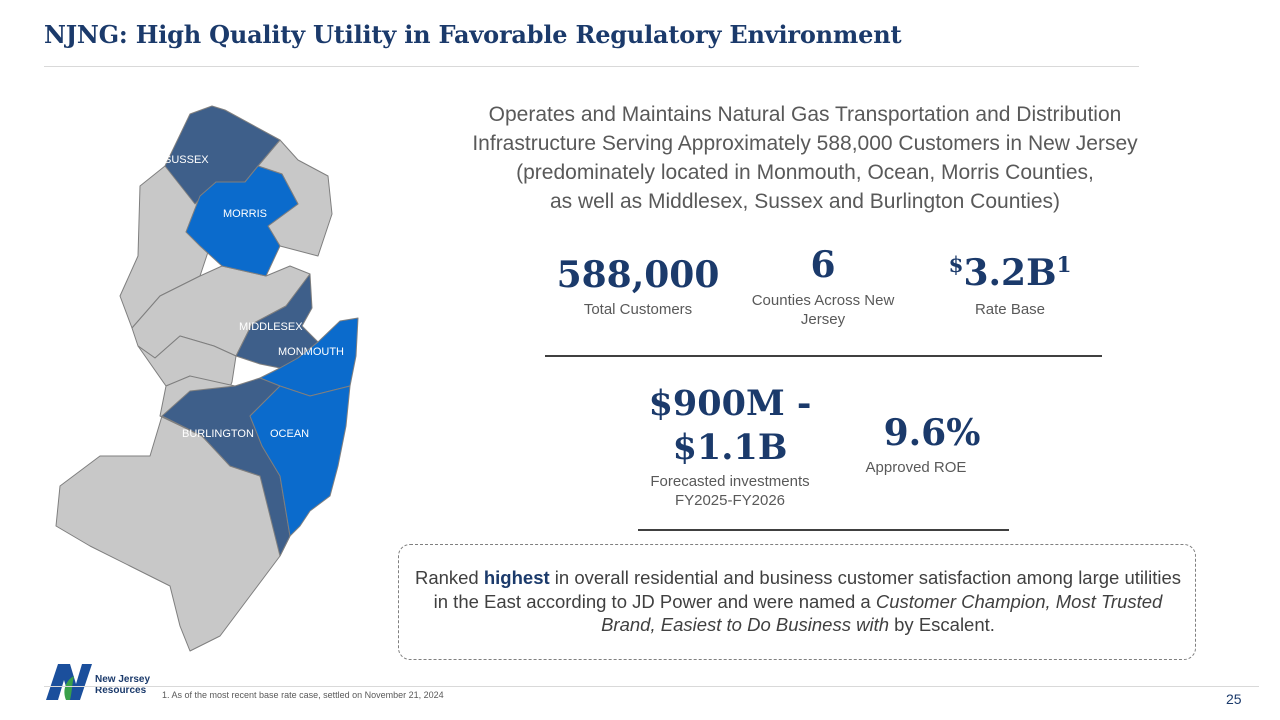 This screenshot has height=720, width=1280. I want to click on stat-customers-value: 588,000, so click(638, 275).